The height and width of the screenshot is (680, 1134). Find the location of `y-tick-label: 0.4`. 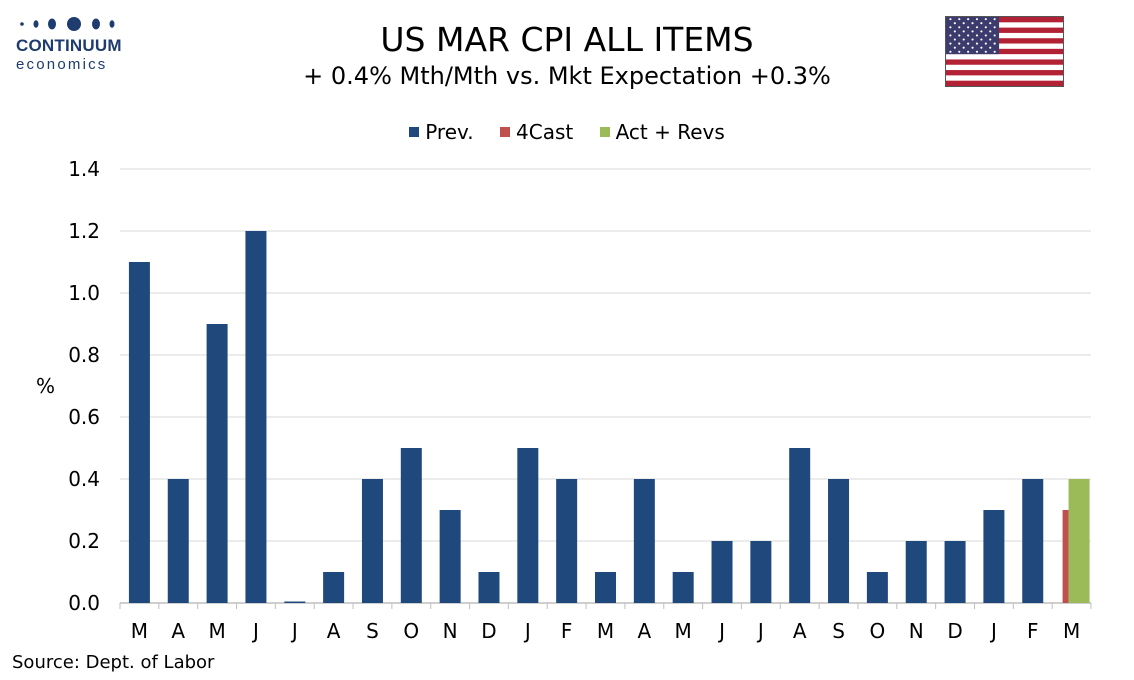

y-tick-label: 0.4 is located at coordinates (84, 479).